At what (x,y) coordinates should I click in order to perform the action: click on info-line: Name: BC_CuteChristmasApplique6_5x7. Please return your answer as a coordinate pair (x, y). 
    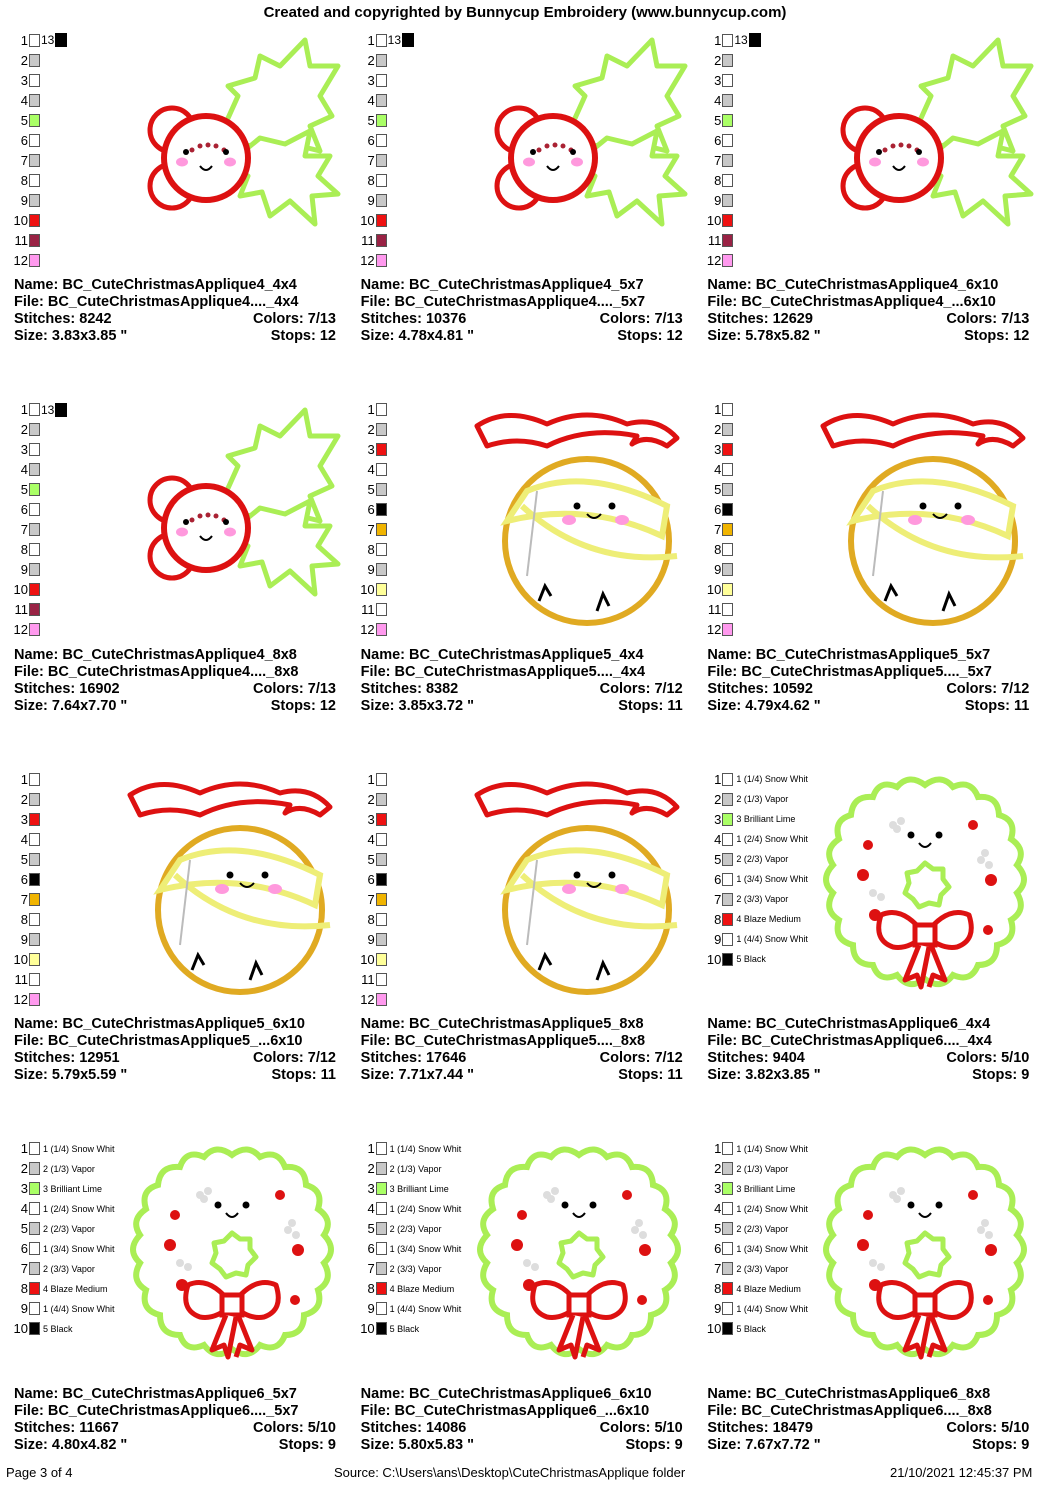
    Looking at the image, I should click on (175, 1394).